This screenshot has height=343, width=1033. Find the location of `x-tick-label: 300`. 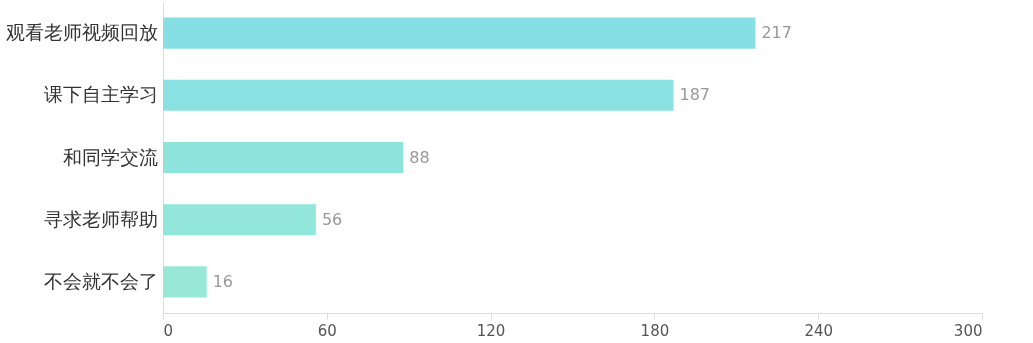

x-tick-label: 300 is located at coordinates (968, 330).